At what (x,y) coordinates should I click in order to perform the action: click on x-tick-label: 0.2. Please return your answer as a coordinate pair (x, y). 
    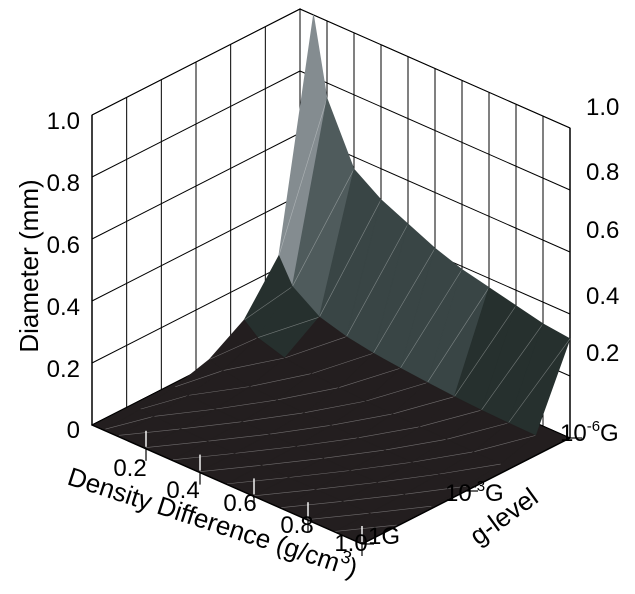
    Looking at the image, I should click on (129, 468).